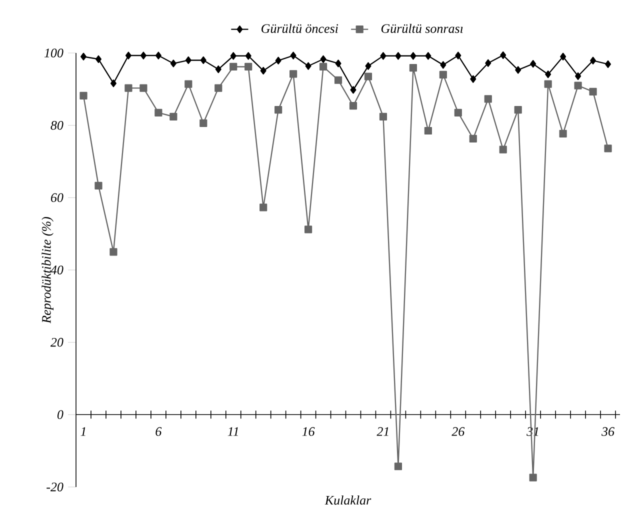 This screenshot has height=518, width=622. Describe the element at coordinates (308, 431) in the screenshot. I see `x-tick-label: 16` at that location.